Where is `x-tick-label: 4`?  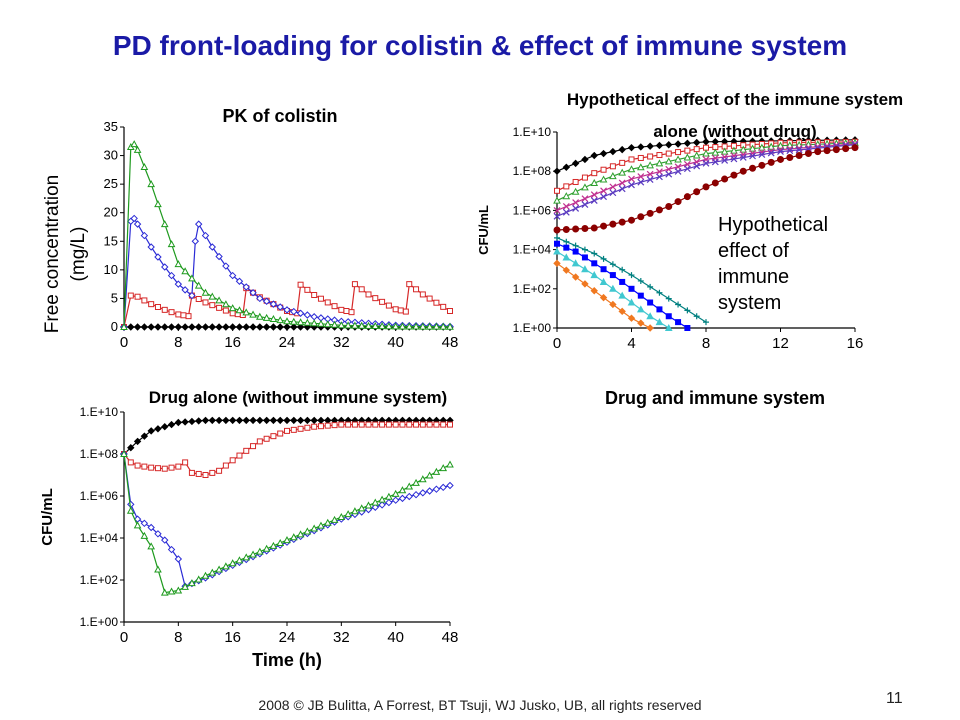
x-tick-label: 4 is located at coordinates (631, 343).